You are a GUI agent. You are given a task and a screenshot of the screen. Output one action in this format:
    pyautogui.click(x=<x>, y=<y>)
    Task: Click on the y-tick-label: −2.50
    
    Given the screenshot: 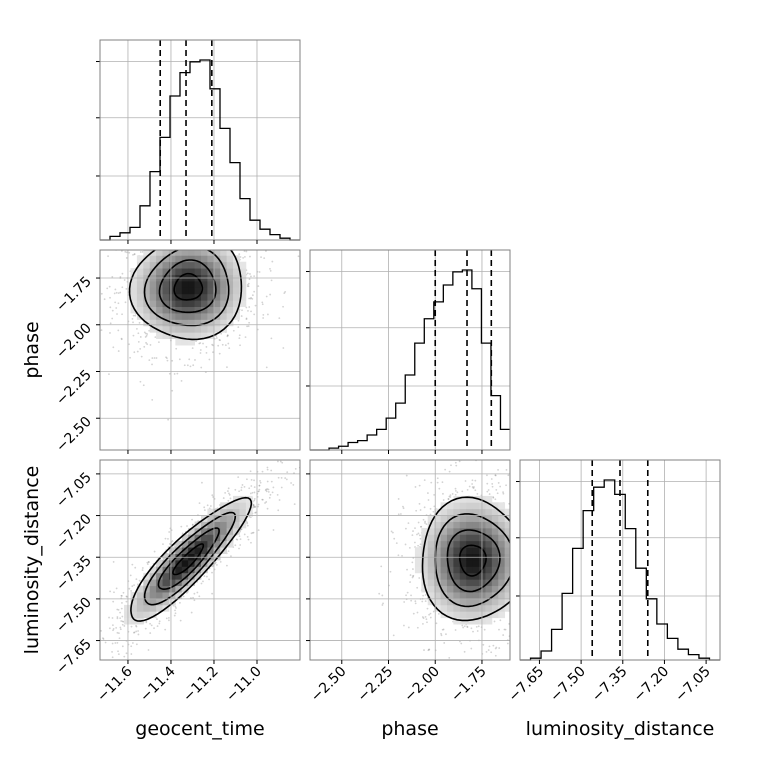 What is the action you would take?
    pyautogui.click(x=74, y=435)
    